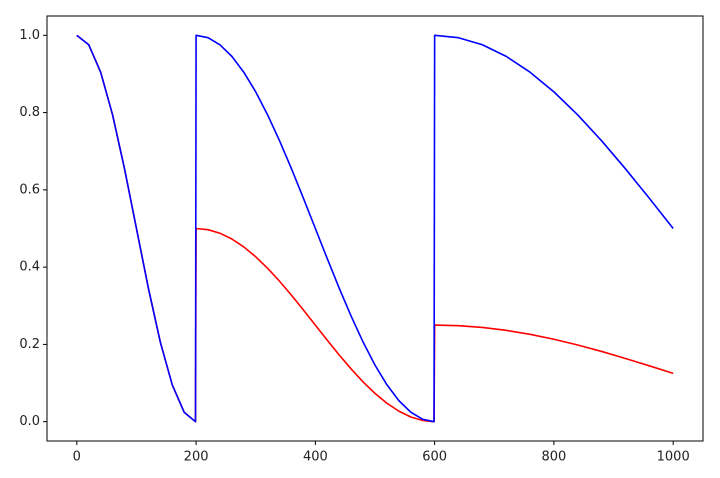 The image size is (720, 478). Describe the element at coordinates (553, 457) in the screenshot. I see `x-tick-label: 800` at that location.